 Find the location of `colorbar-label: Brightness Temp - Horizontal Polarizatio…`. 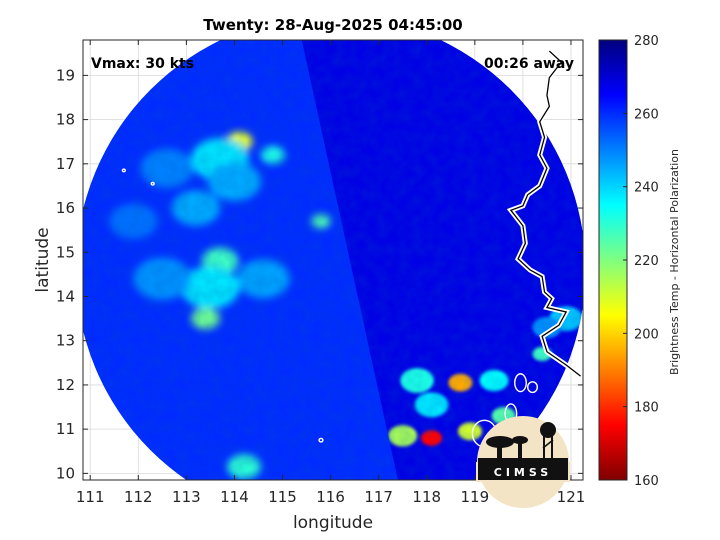

colorbar-label: Brightness Temp - Horizontal Polarizatio… is located at coordinates (674, 262).